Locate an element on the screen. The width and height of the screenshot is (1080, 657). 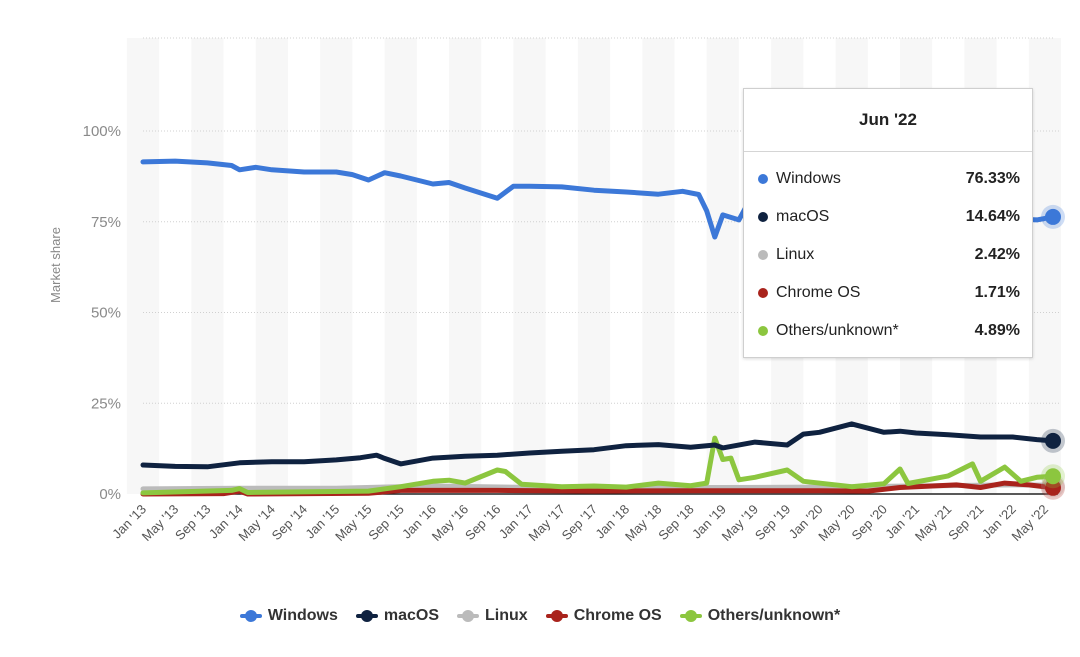
legend-item-macos: macOS is located at coordinates (397, 616).